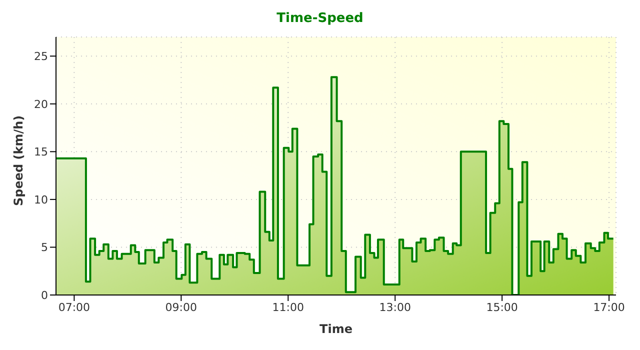  What do you see at coordinates (41, 152) in the screenshot?
I see `y-tick-label: 15` at bounding box center [41, 152].